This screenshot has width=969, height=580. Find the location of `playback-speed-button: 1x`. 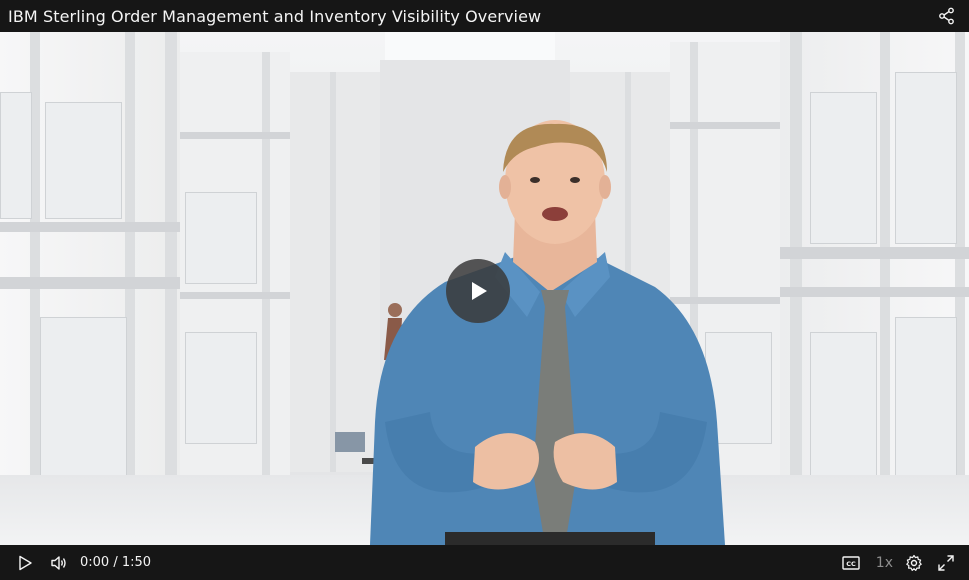

playback-speed-button: 1x is located at coordinates (884, 562).